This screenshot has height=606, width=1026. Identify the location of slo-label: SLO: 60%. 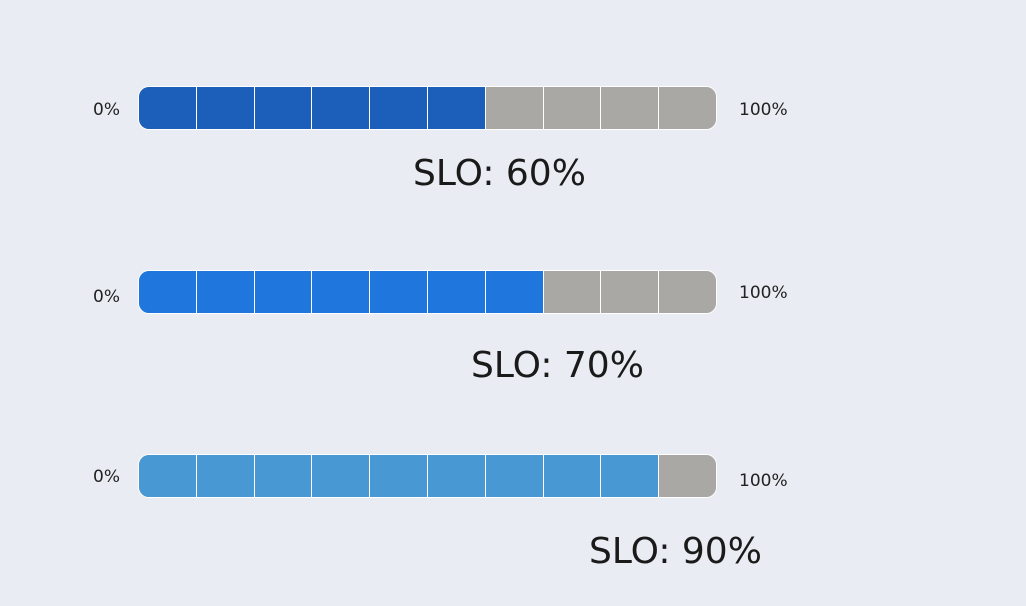
(499, 173).